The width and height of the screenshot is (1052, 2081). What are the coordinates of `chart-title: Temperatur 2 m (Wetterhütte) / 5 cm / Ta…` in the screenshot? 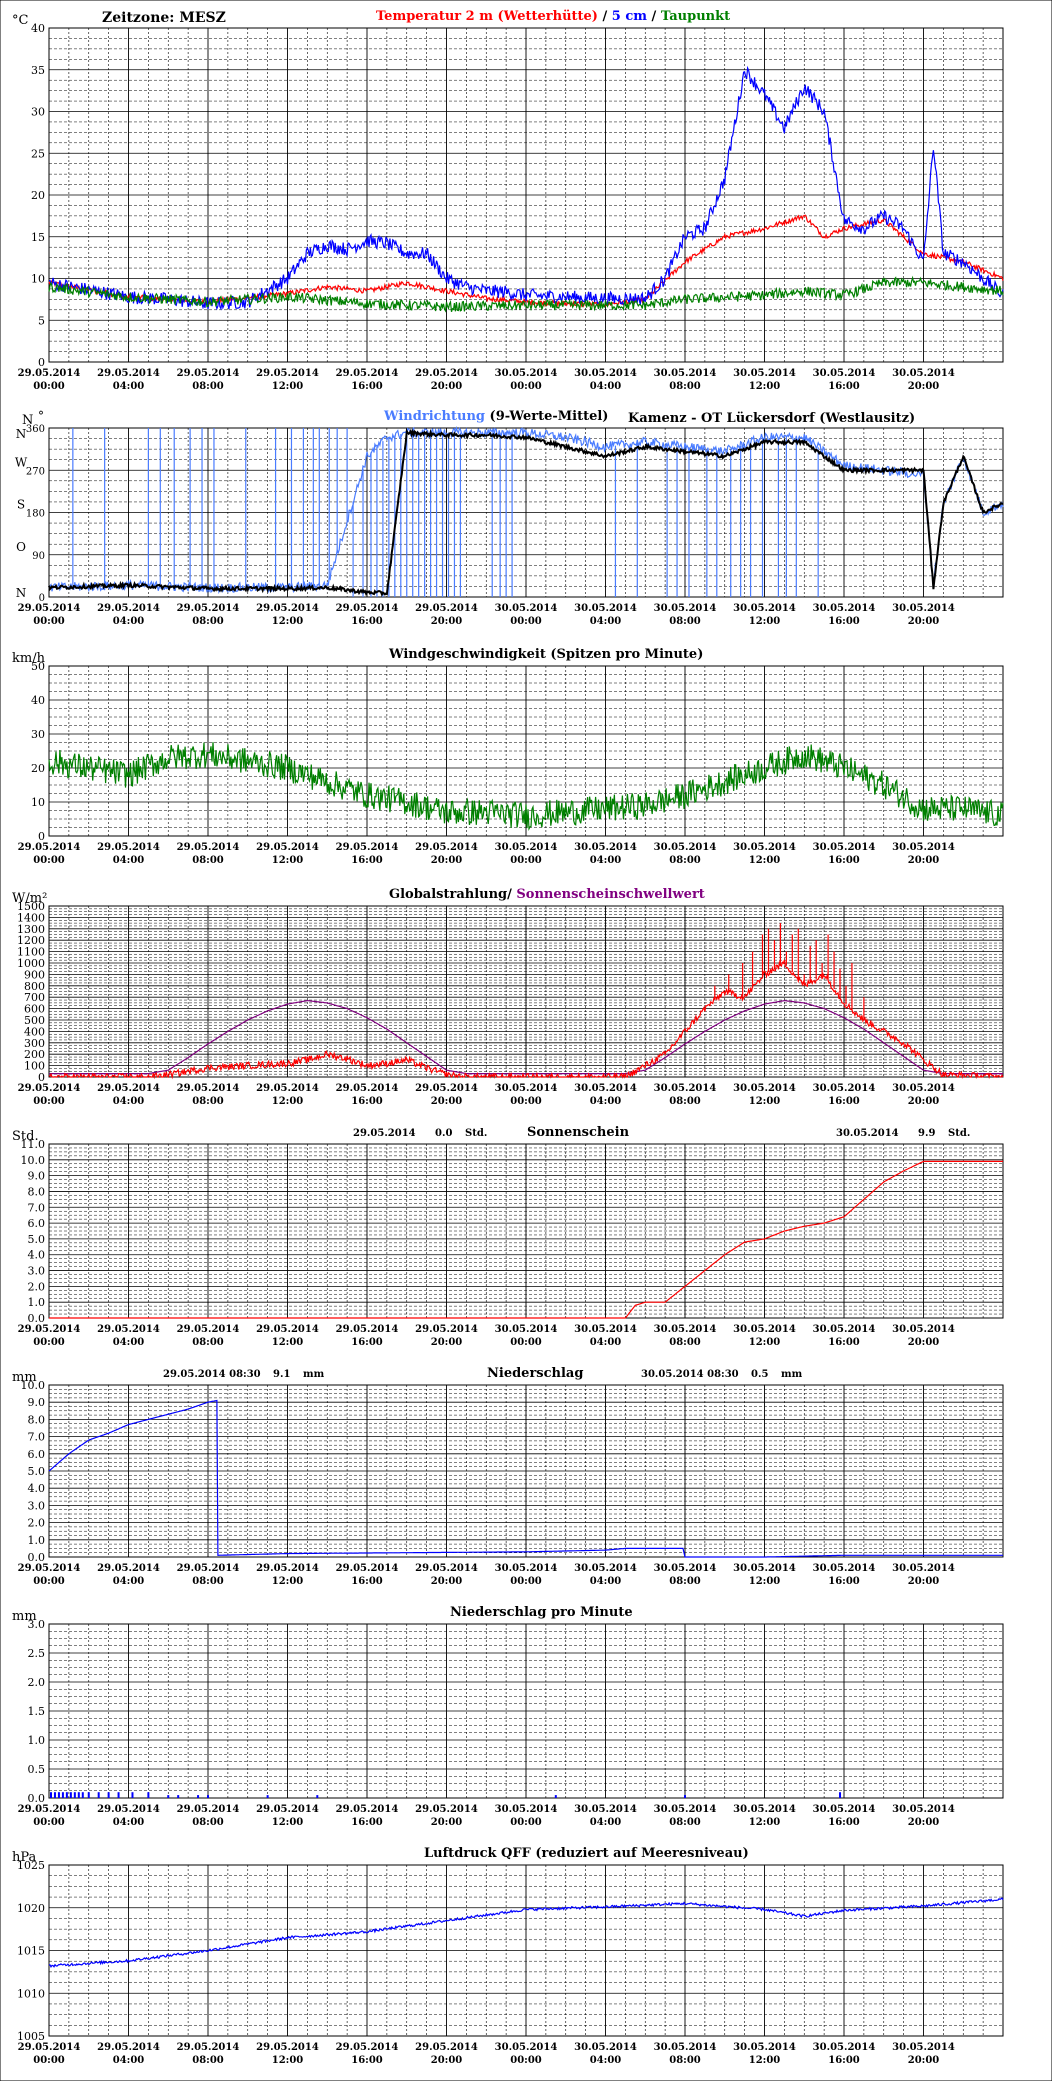 It's located at (553, 16).